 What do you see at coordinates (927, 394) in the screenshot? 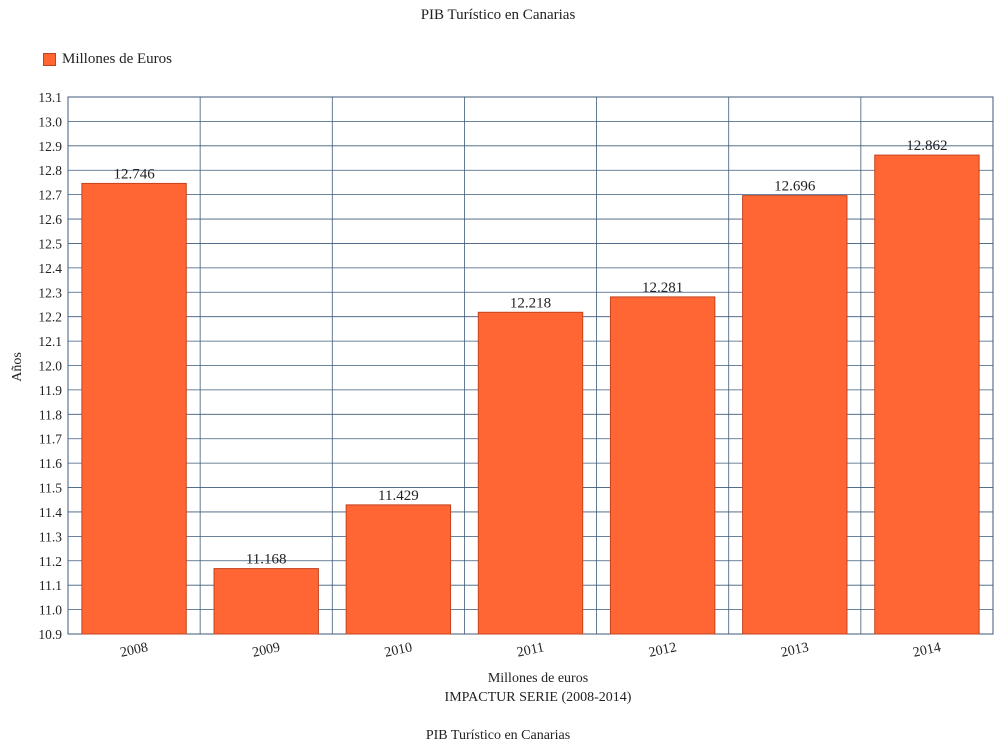
I see `bar-2014` at bounding box center [927, 394].